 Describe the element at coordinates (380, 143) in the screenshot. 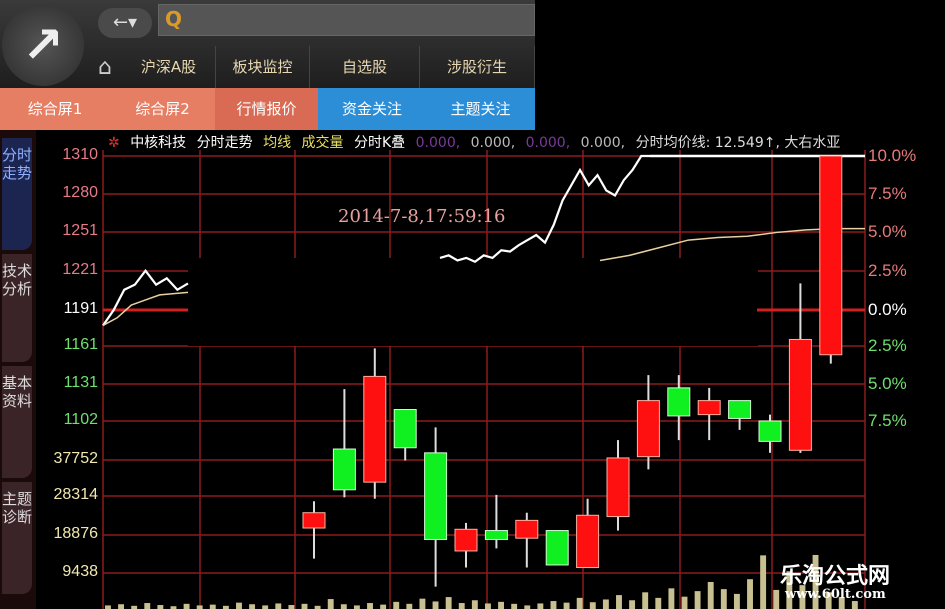

I see `header-item-kline-overlay: 分时K叠` at that location.